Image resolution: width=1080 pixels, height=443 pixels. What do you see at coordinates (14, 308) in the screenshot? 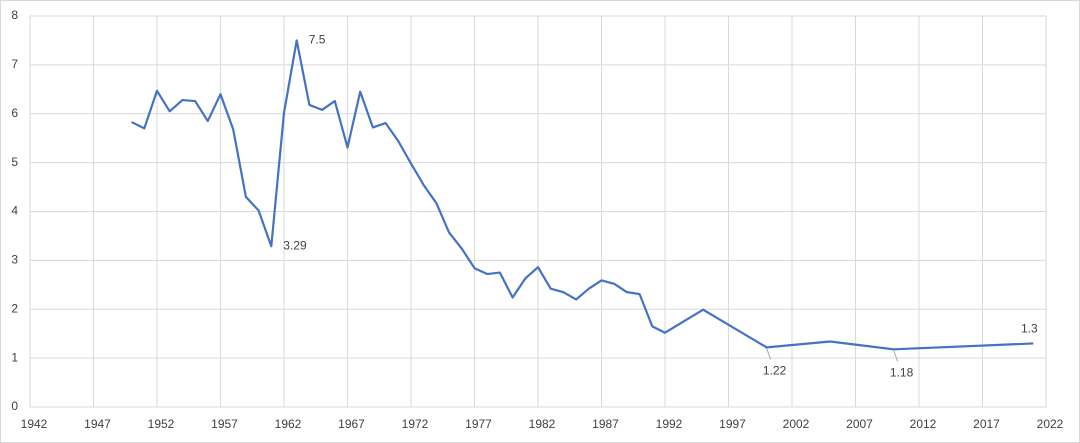
I see `y-tick-label: 2` at bounding box center [14, 308].